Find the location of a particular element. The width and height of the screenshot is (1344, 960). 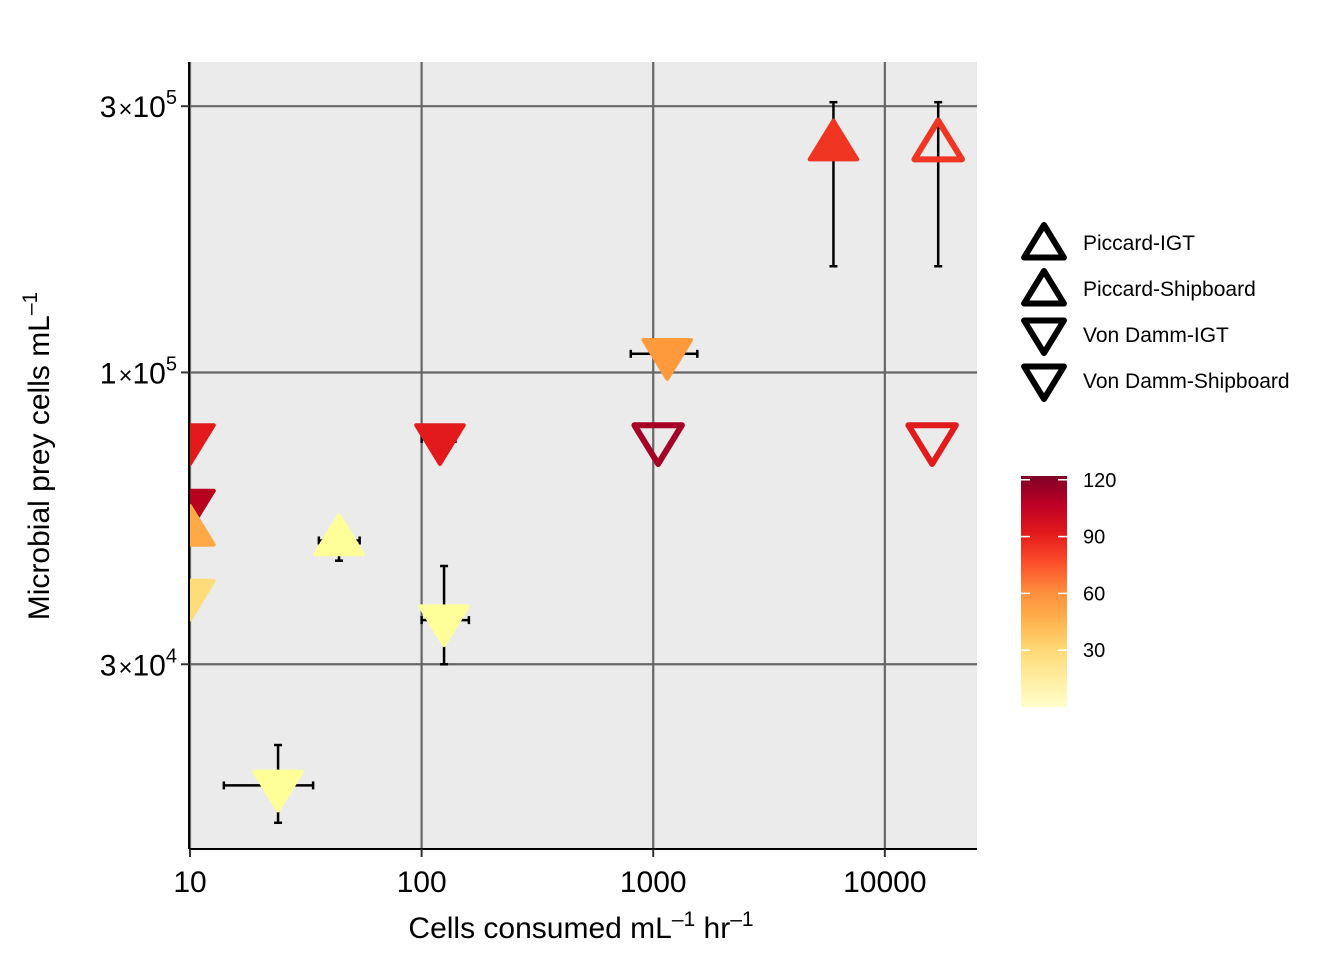

legend-label: Piccard-Shipboard is located at coordinates (1169, 289).